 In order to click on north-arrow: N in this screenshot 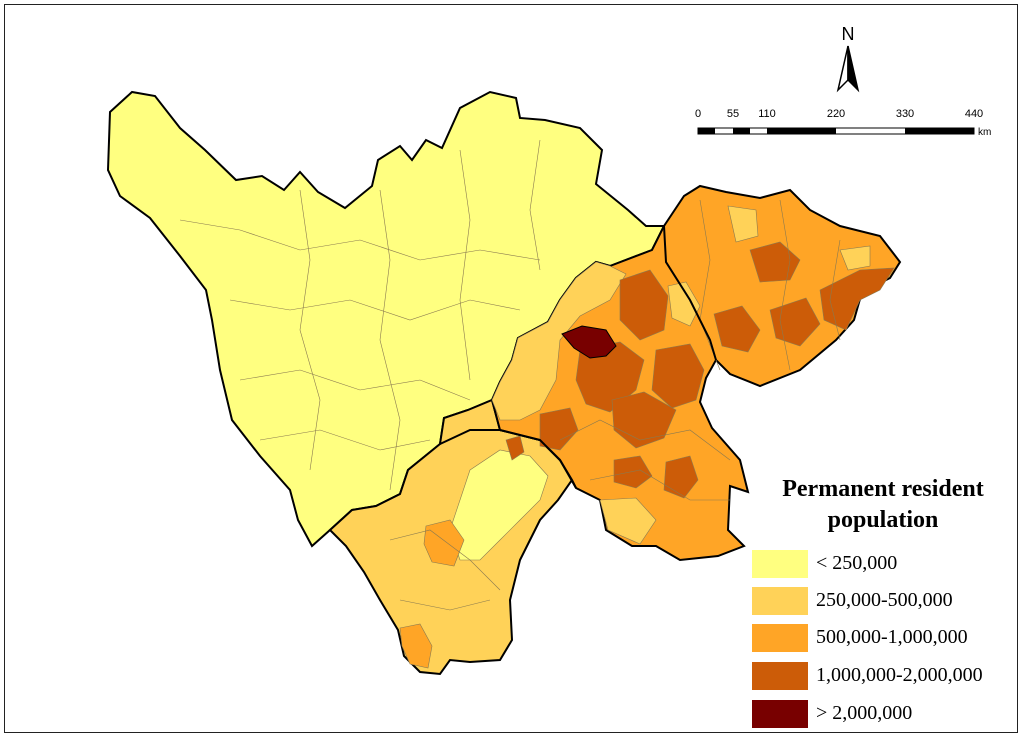, I will do `click(848, 64)`.